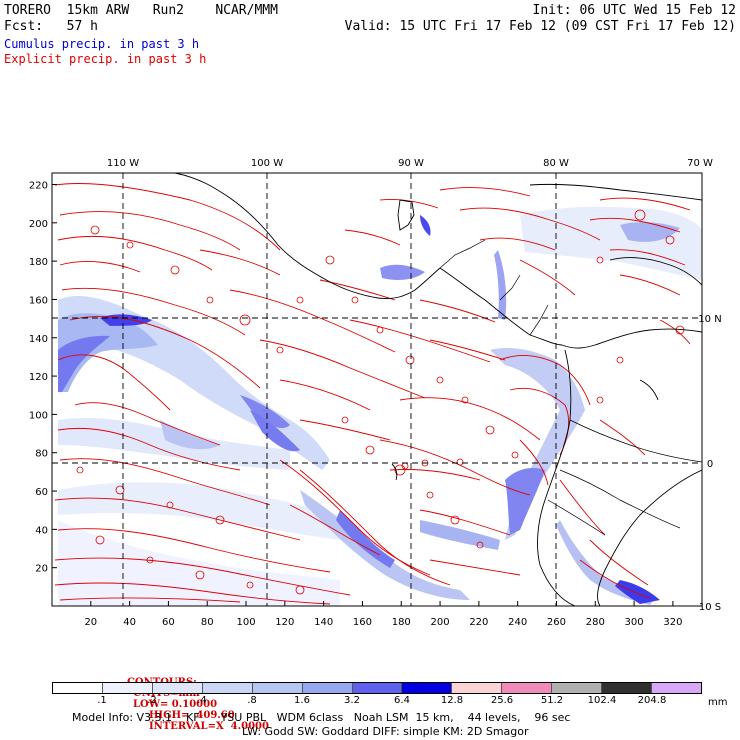 This screenshot has width=740, height=740. What do you see at coordinates (602, 700) in the screenshot?
I see `colorbar-label: 102.4` at bounding box center [602, 700].